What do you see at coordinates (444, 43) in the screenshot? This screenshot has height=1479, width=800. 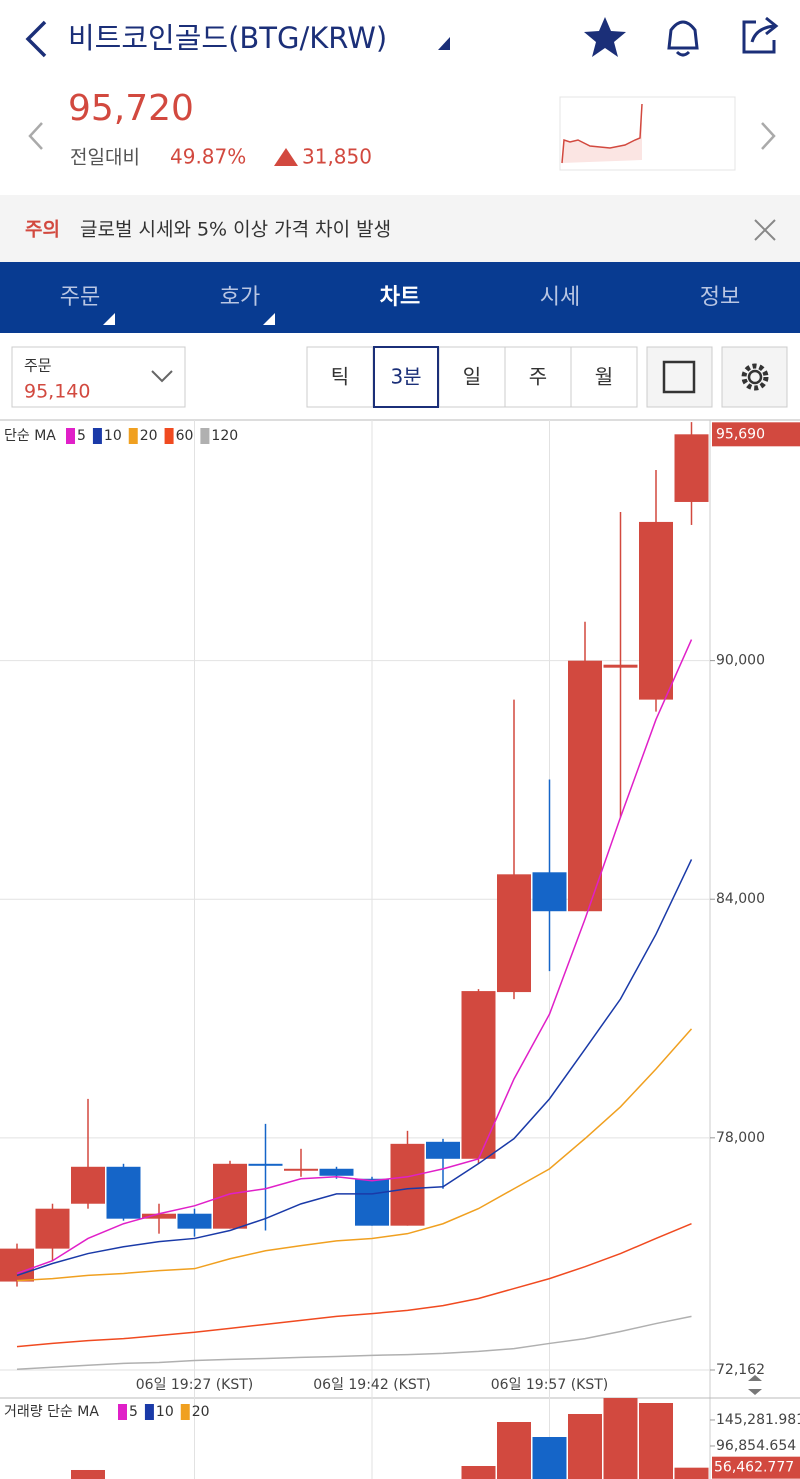 I see `title-dropdown` at bounding box center [444, 43].